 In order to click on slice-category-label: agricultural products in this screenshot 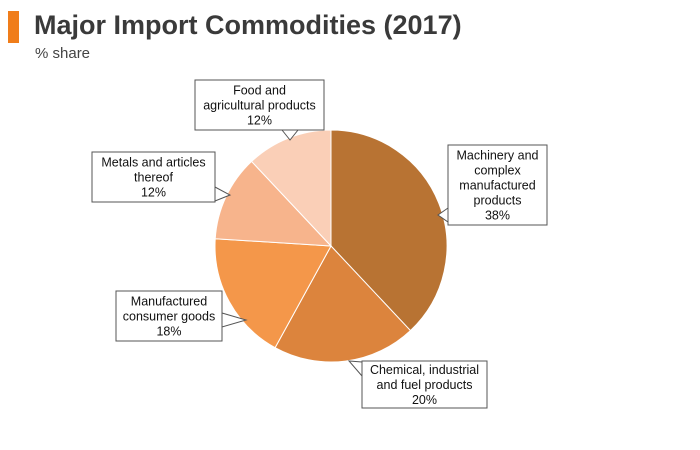, I will do `click(259, 106)`.